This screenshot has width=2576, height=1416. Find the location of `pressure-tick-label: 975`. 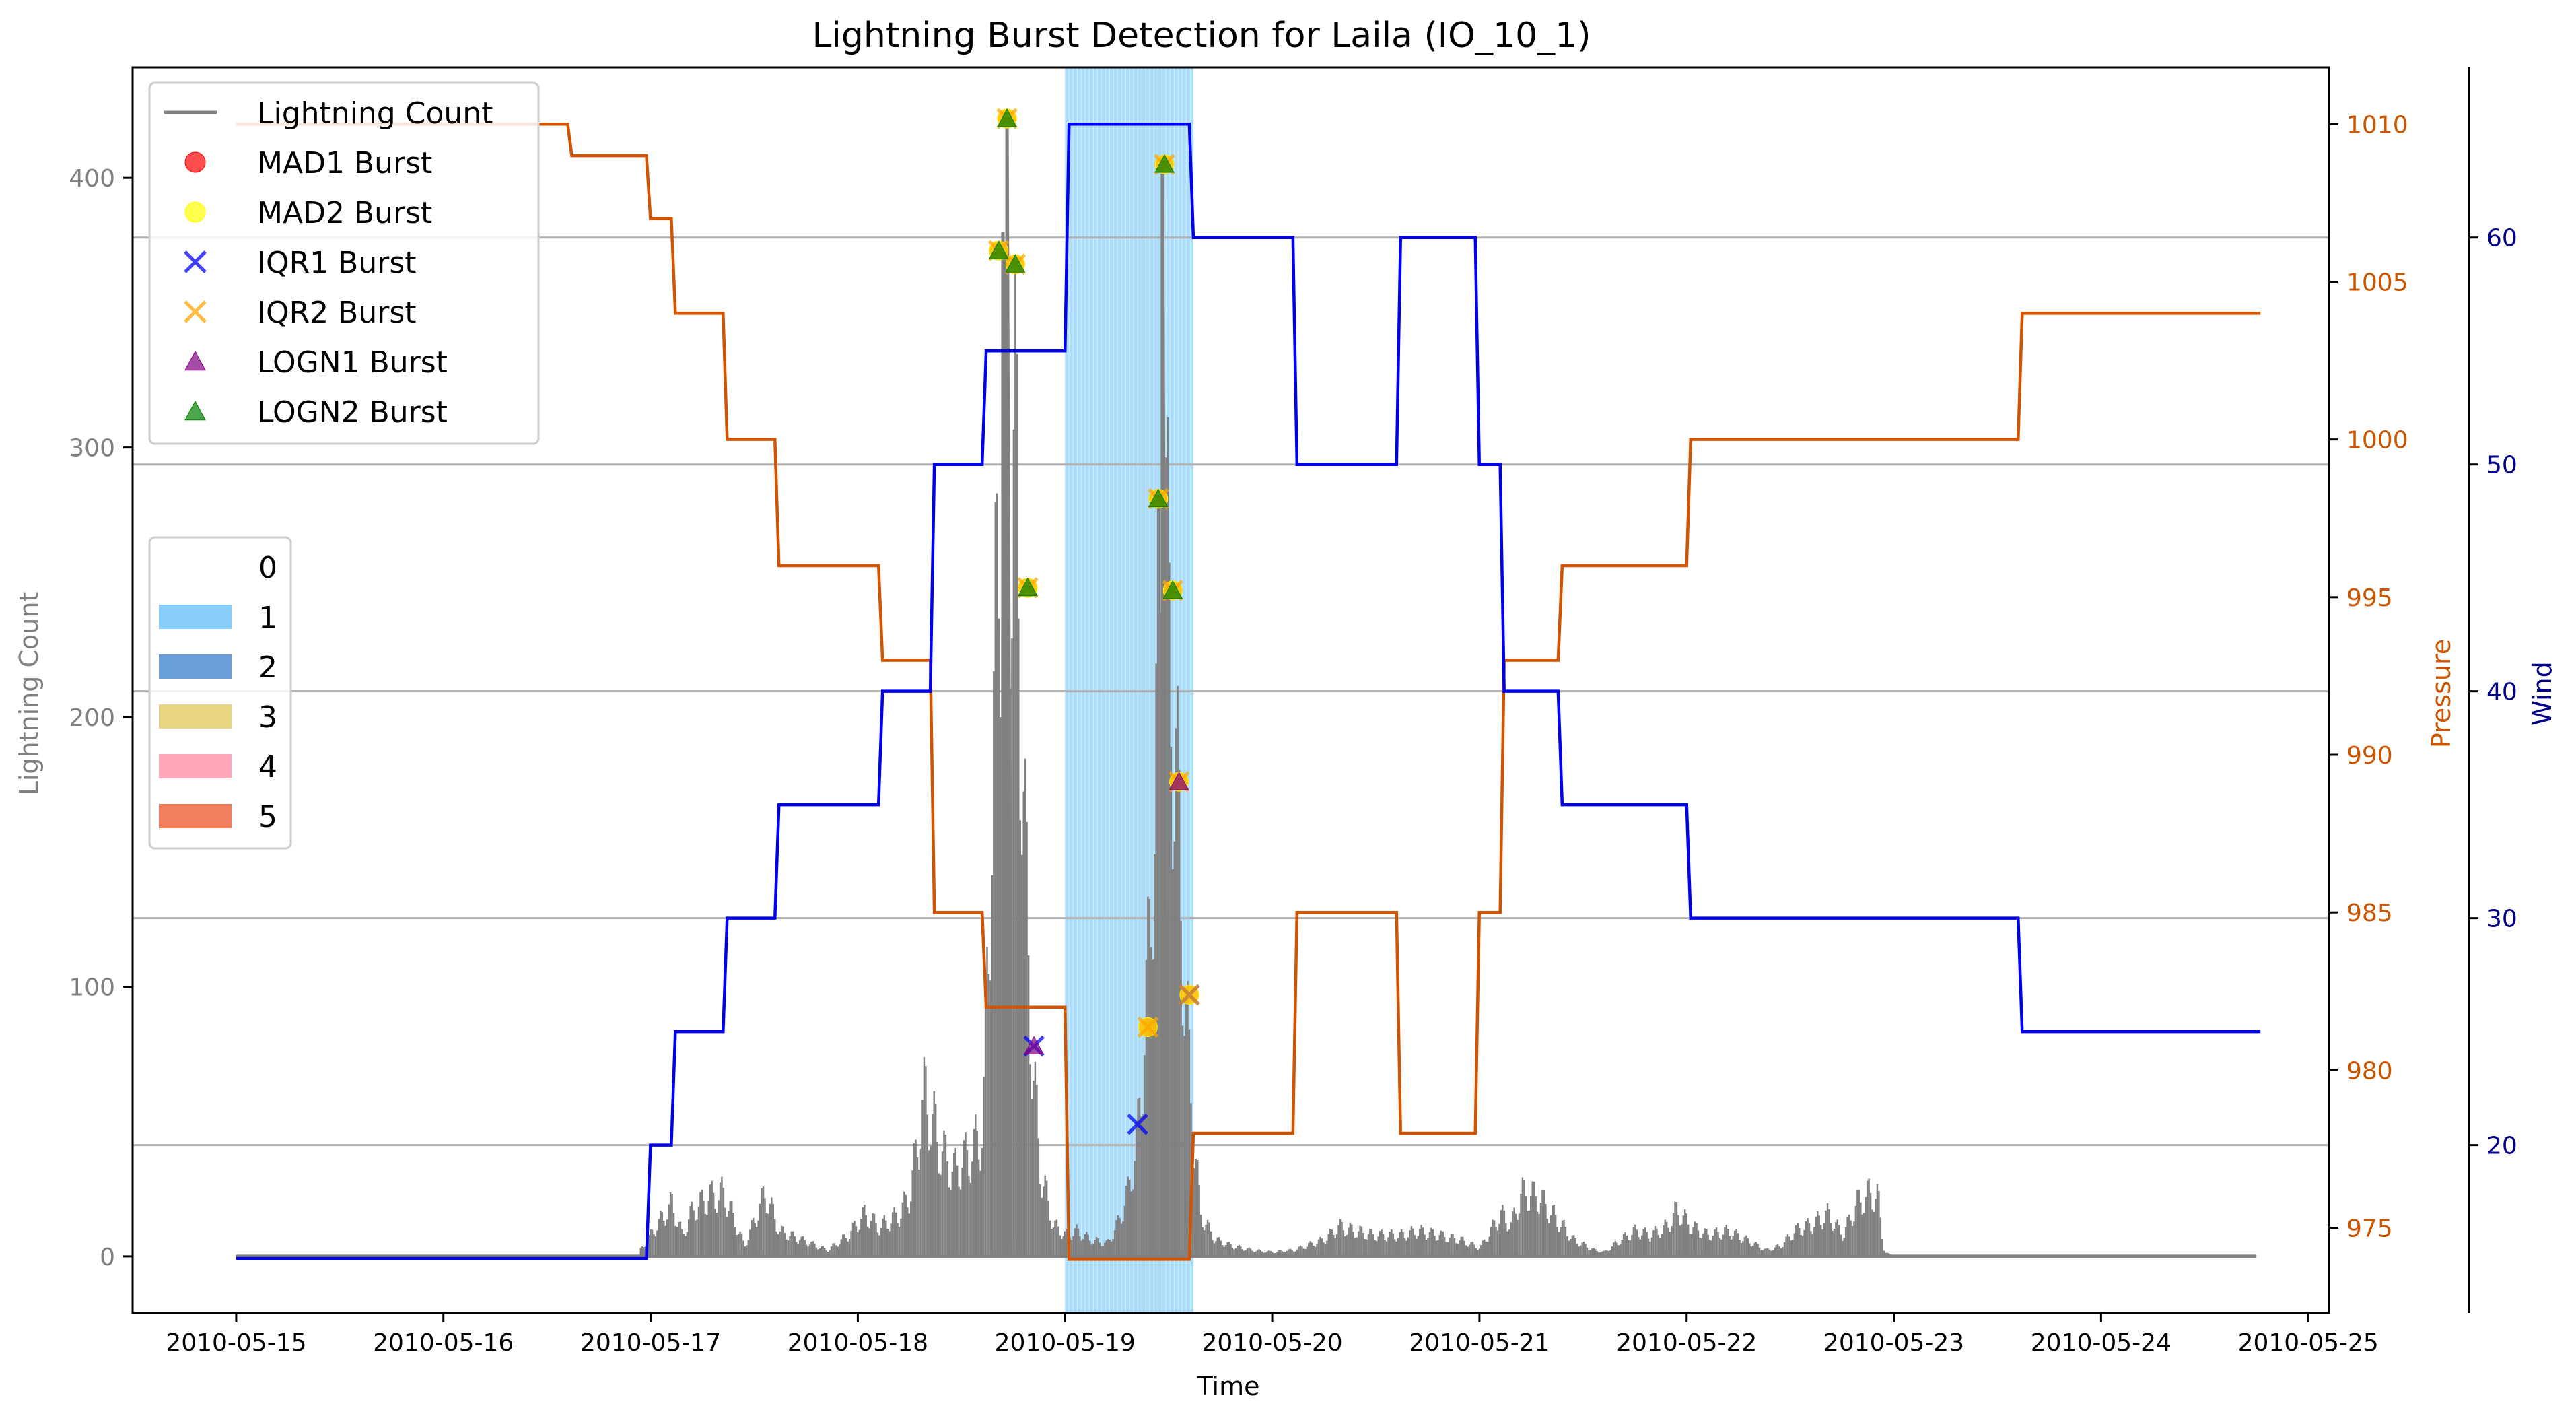

pressure-tick-label: 975 is located at coordinates (2369, 1229).